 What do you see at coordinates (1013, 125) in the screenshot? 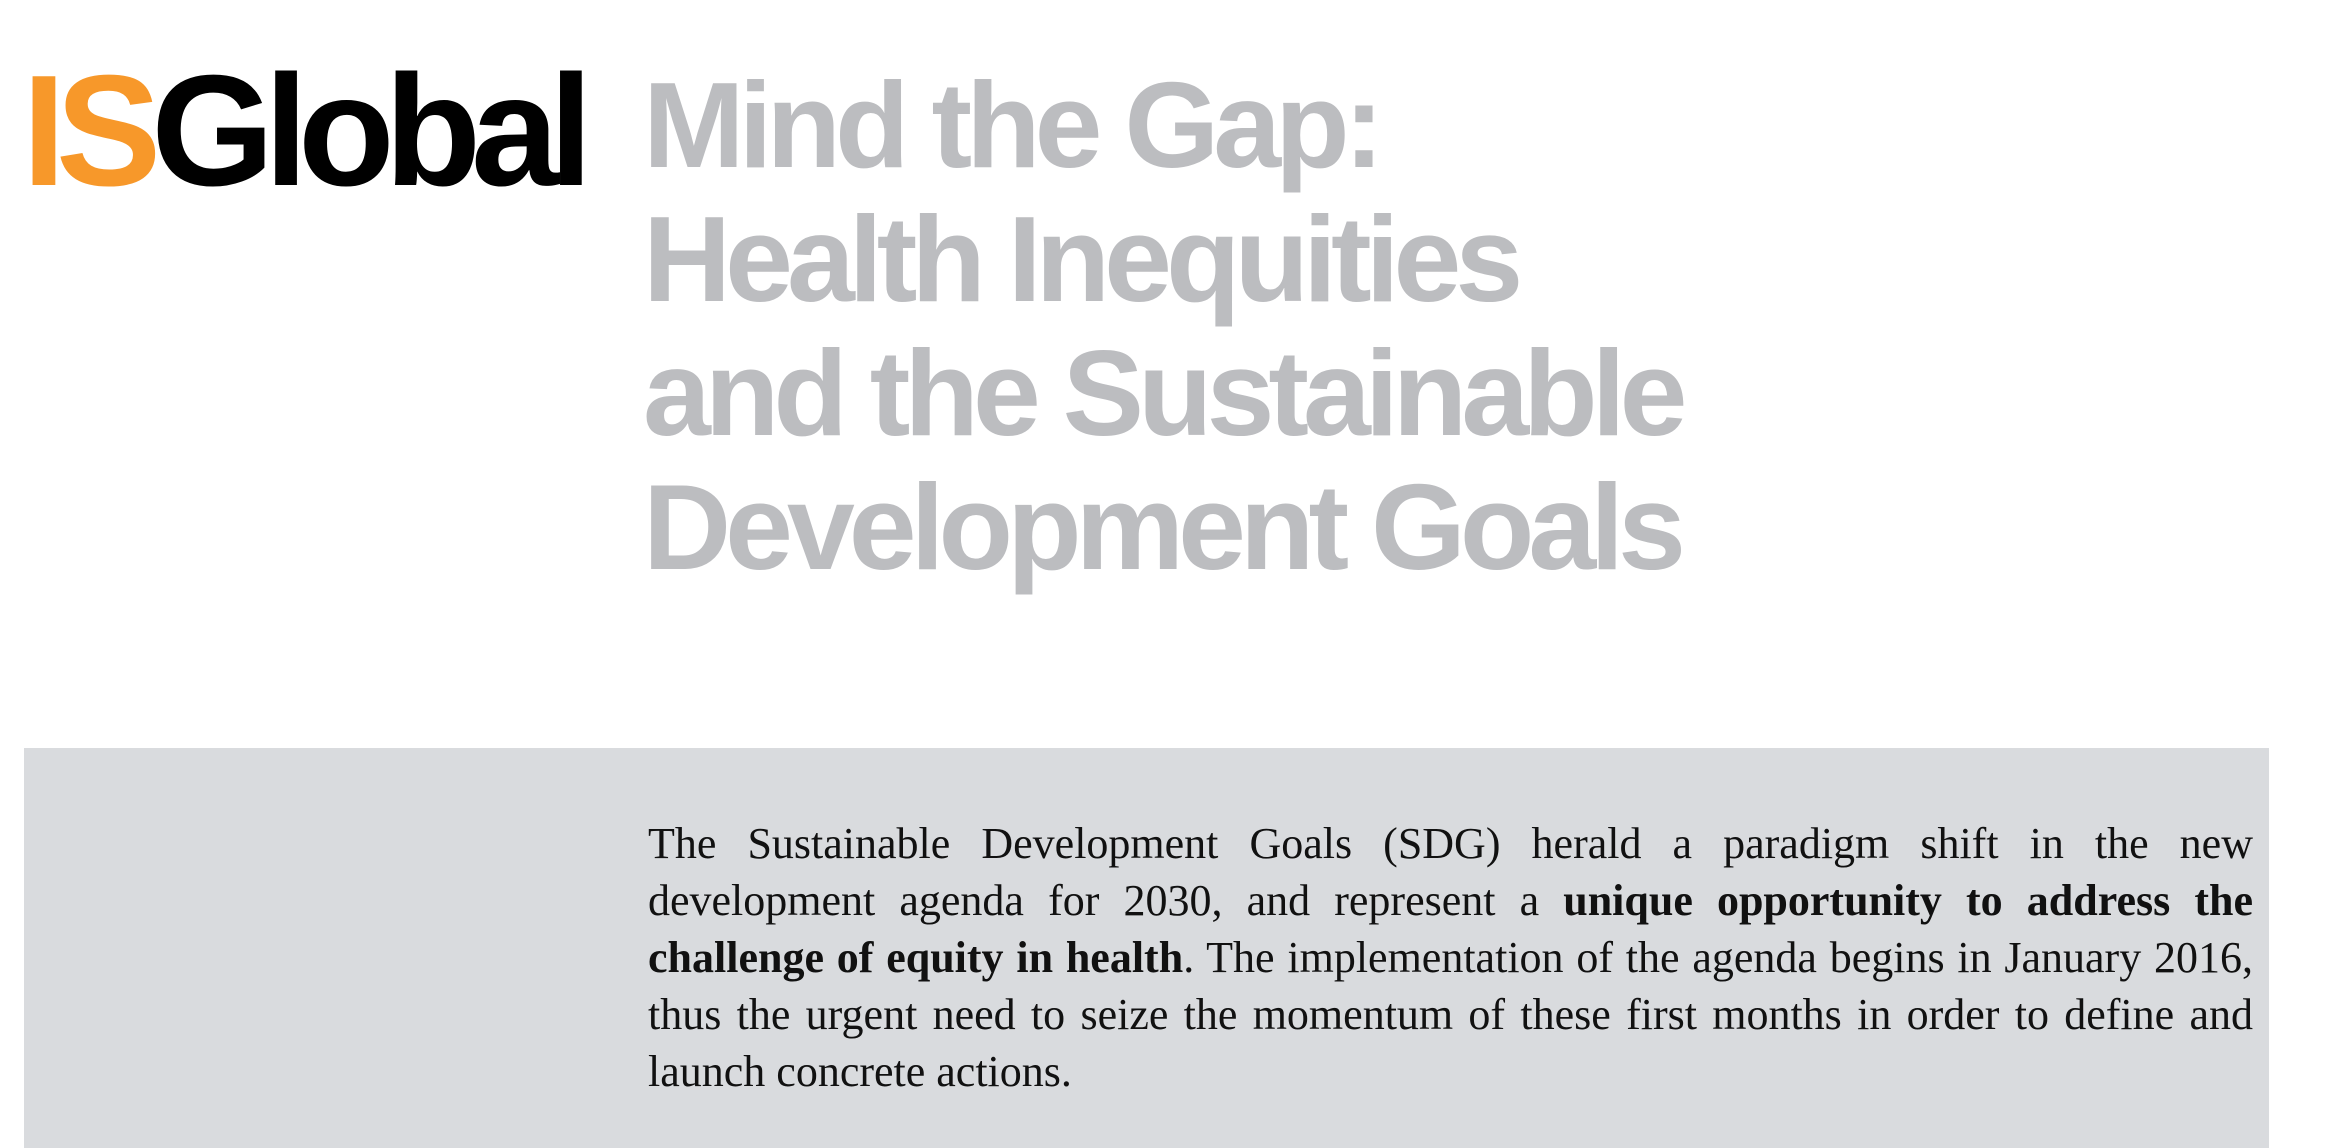
I see `title-line: Mind the Gap:` at bounding box center [1013, 125].